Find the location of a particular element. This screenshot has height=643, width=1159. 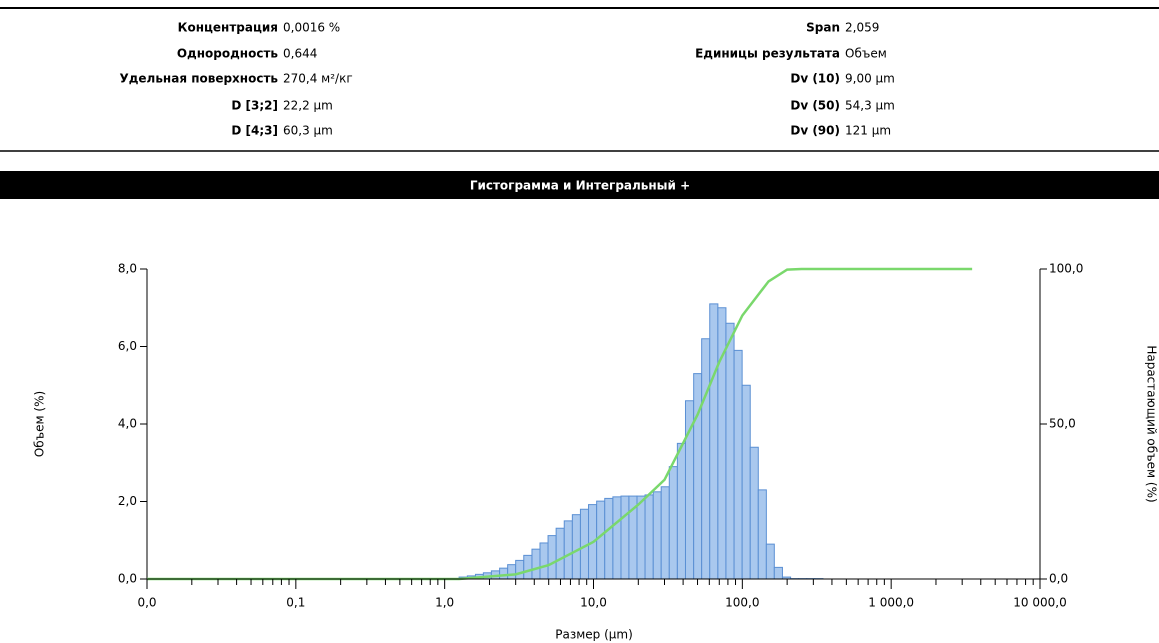

section-title: Гистограмма и Интегральный + is located at coordinates (580, 186).